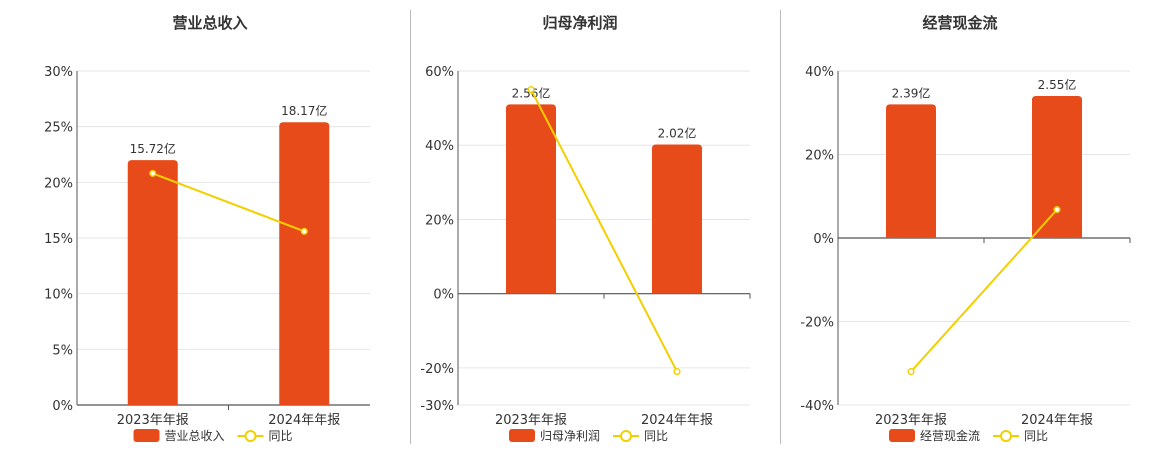  What do you see at coordinates (195, 436) in the screenshot?
I see `legend-bar-label: 营业总收入` at bounding box center [195, 436].